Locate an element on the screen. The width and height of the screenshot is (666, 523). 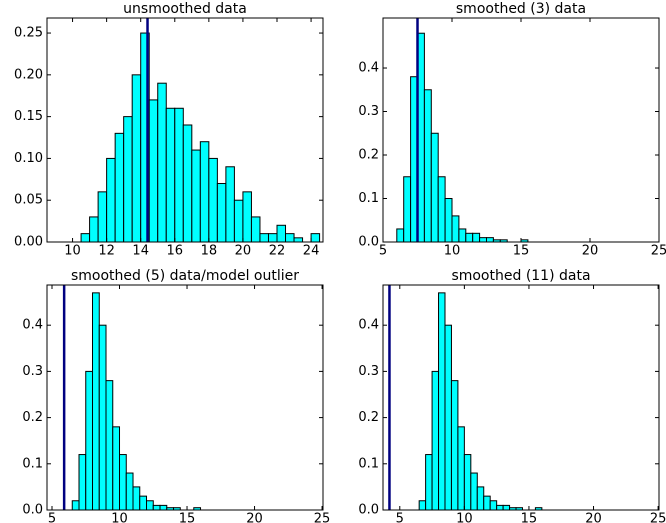
x-tick-label: 24 is located at coordinates (311, 251).